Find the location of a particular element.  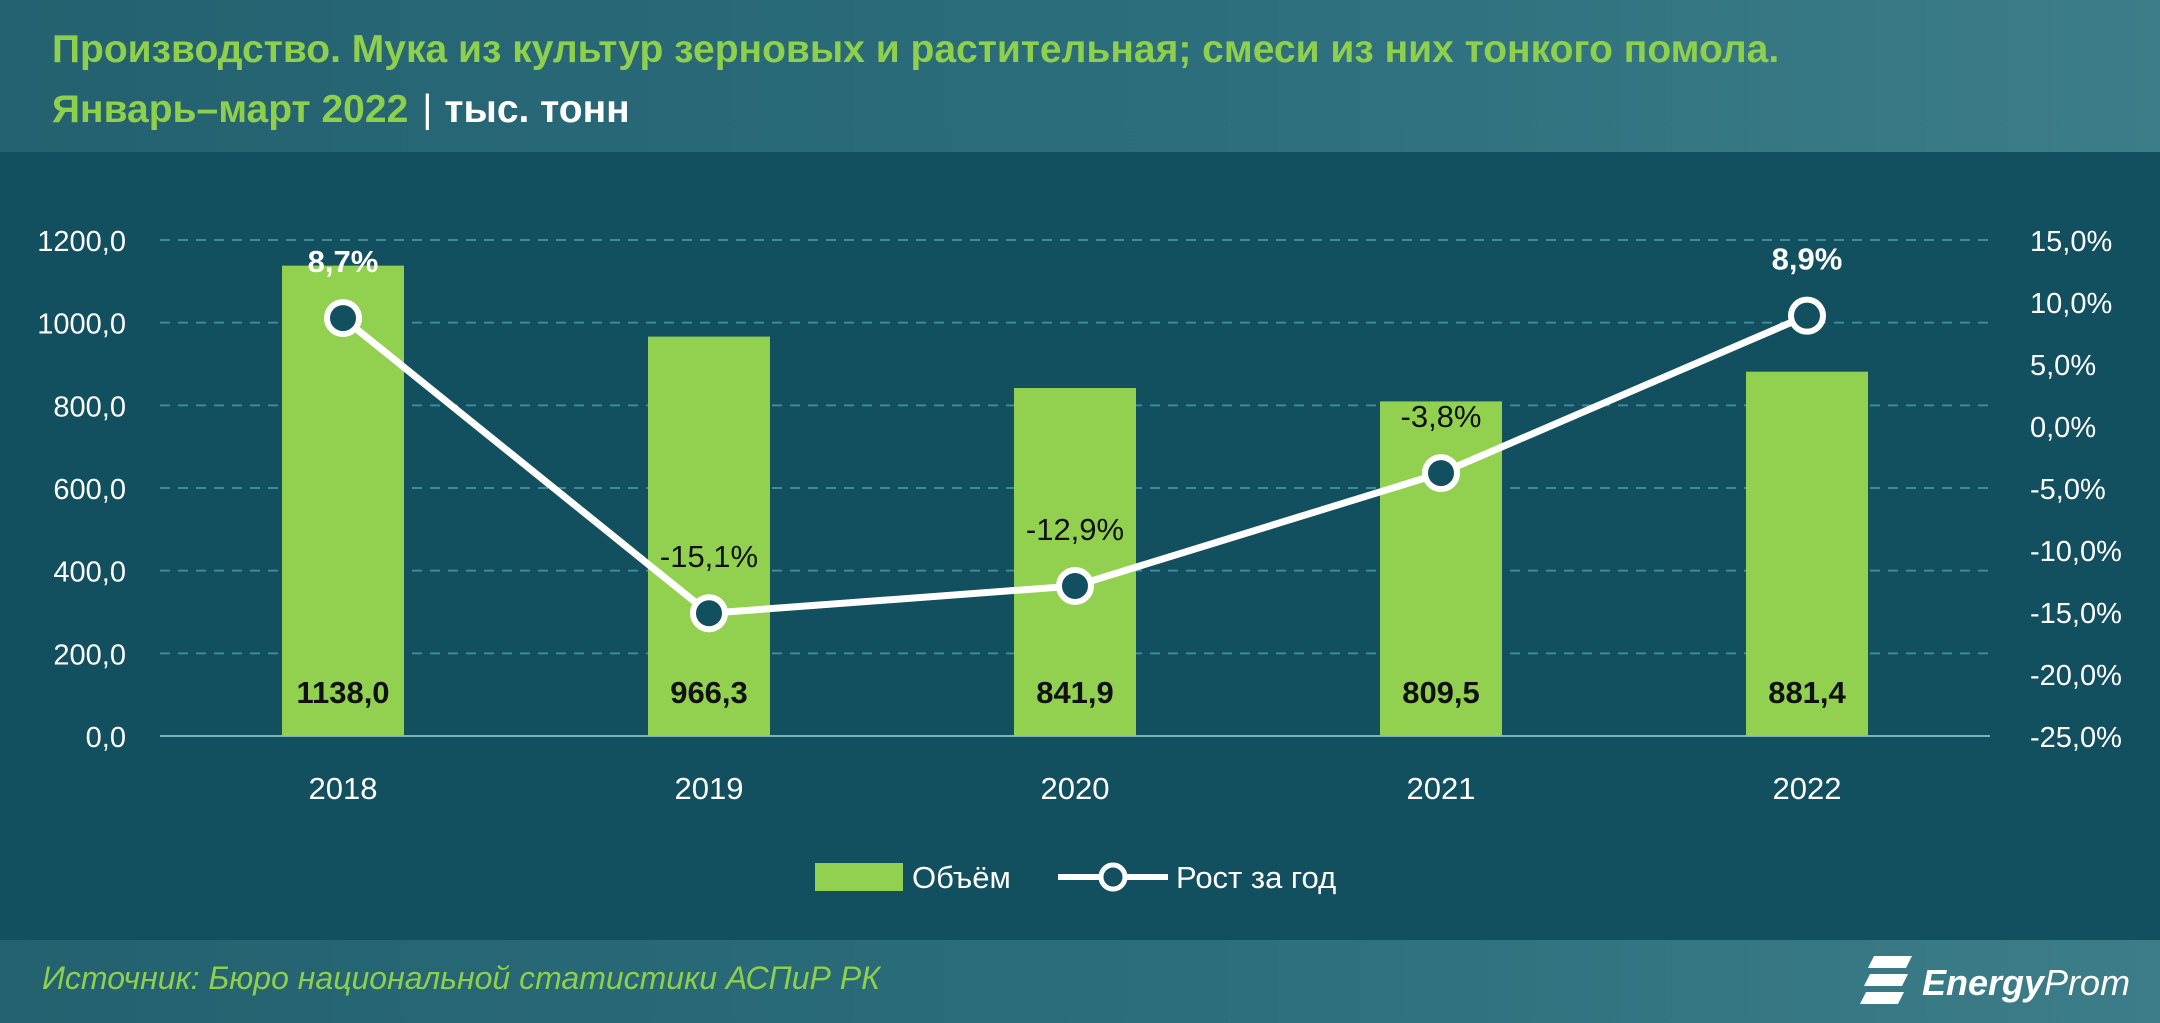

chart-subtitle: Январь–март 2022 | тыс. тонн is located at coordinates (341, 110).